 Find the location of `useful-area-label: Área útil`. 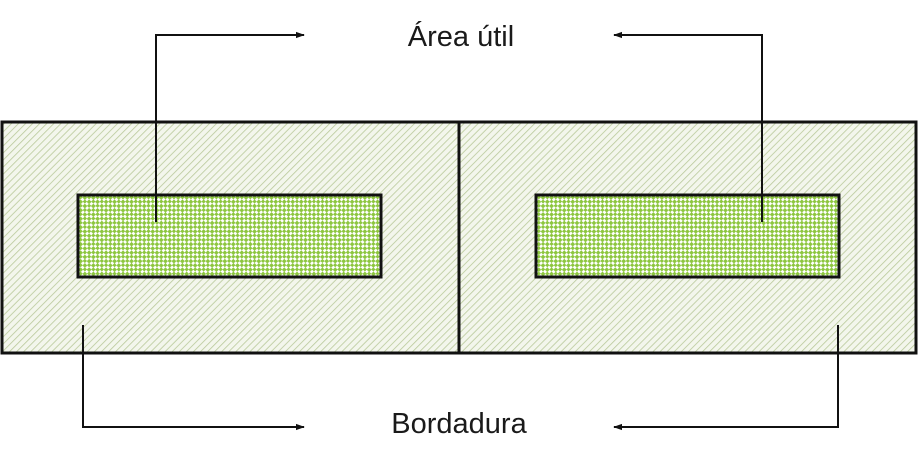

useful-area-label: Área útil is located at coordinates (461, 36).